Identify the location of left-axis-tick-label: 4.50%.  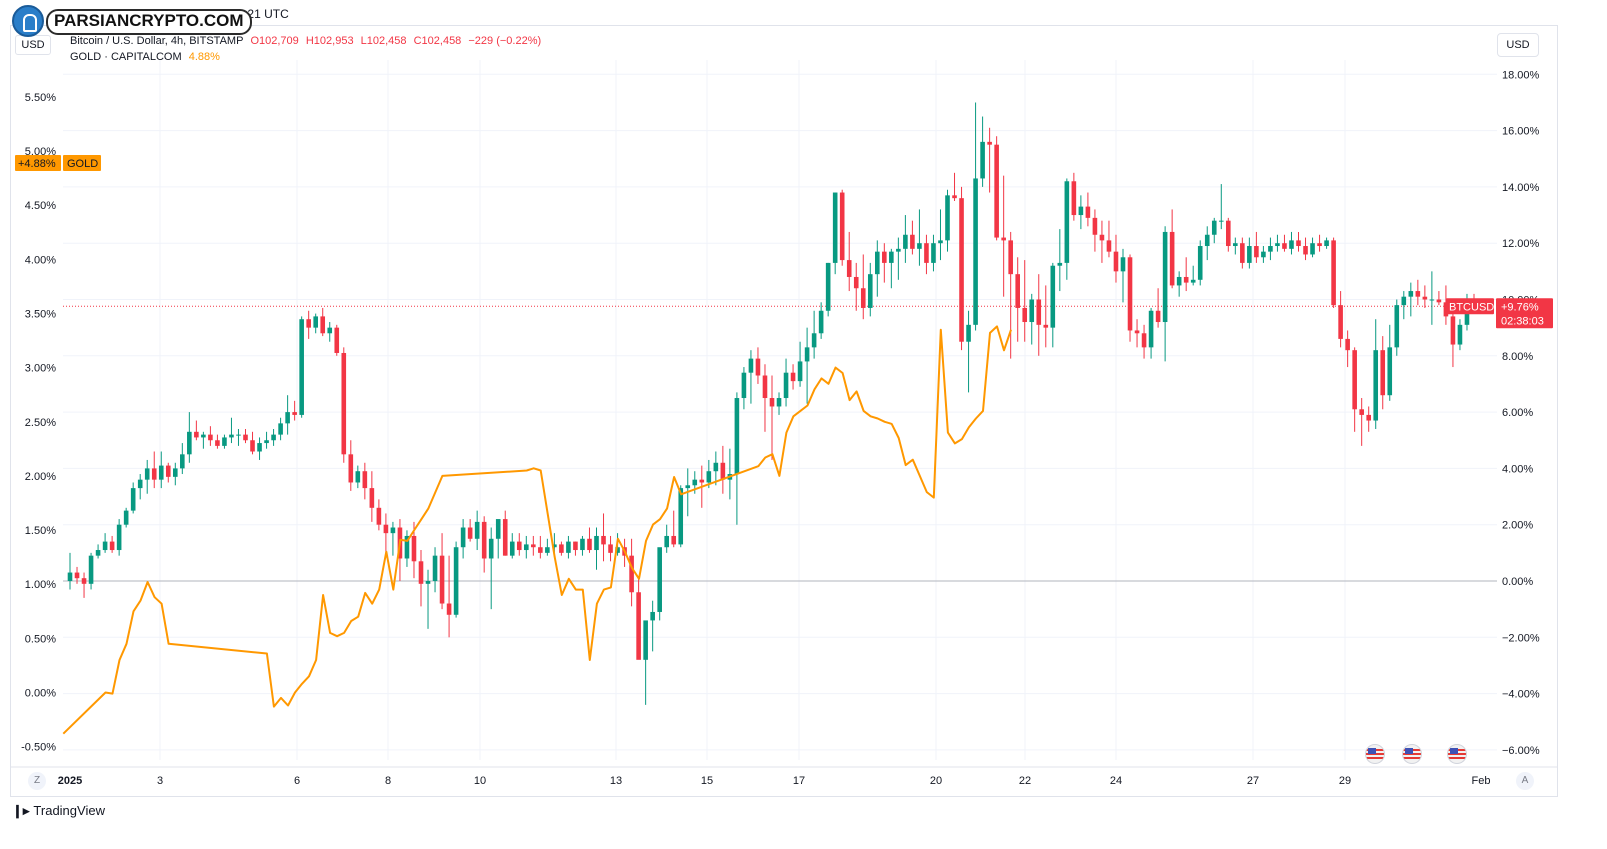
(40, 206).